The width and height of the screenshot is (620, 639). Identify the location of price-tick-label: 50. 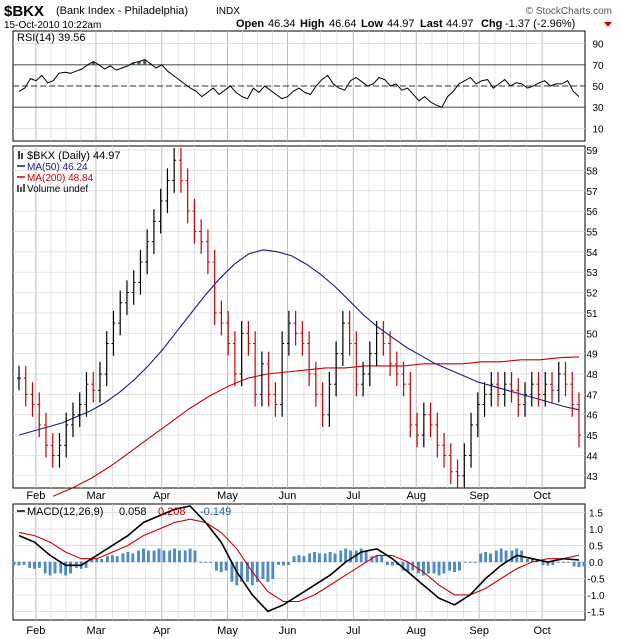
(592, 334).